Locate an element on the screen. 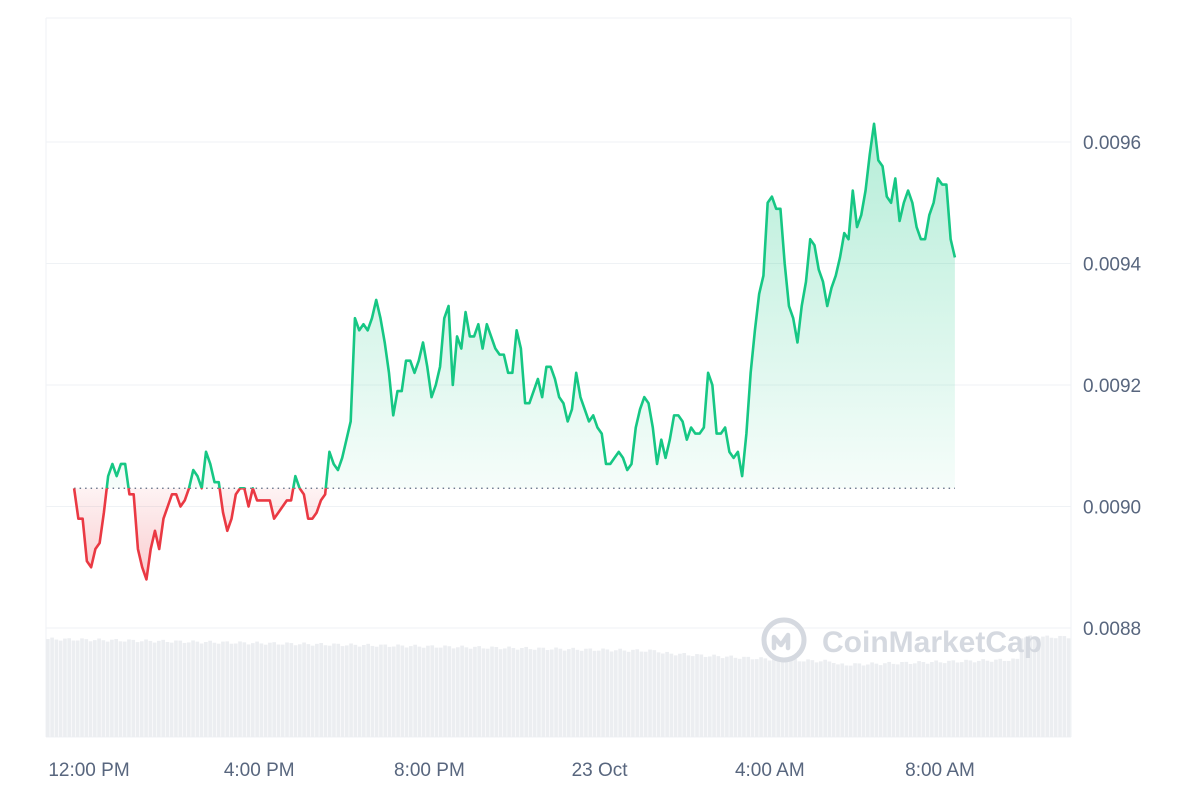 The image size is (1200, 805). y-tick-label: 0.0092 is located at coordinates (1112, 386).